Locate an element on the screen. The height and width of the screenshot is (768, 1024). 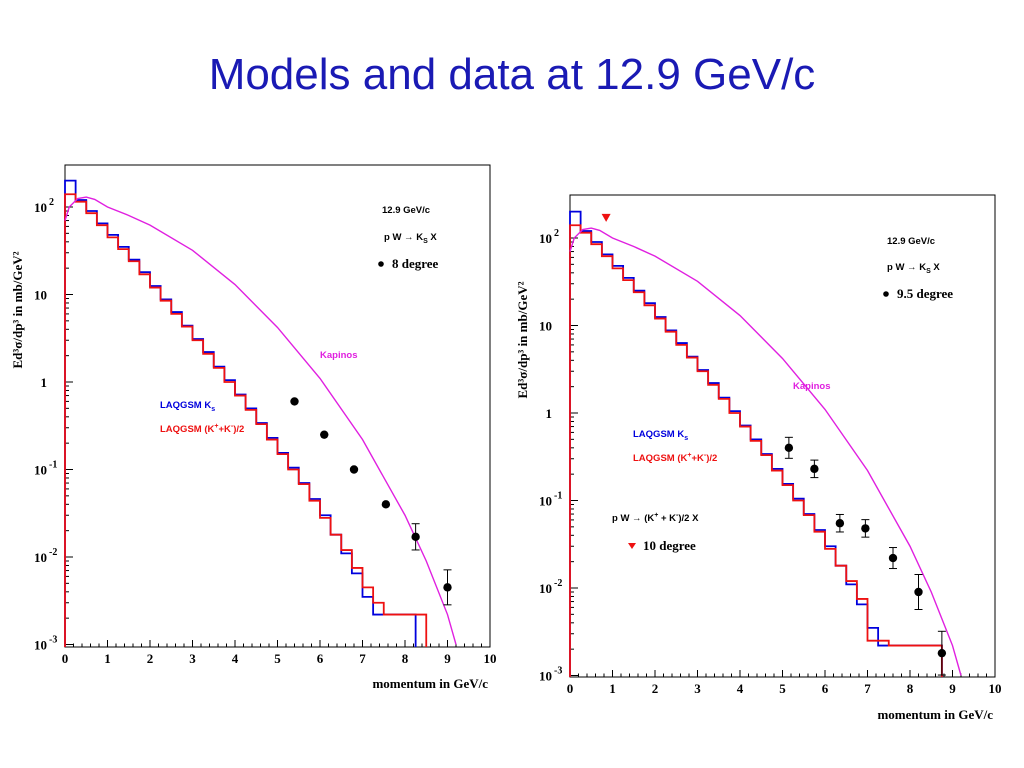
angle-label: 8 degree is located at coordinates (415, 263).